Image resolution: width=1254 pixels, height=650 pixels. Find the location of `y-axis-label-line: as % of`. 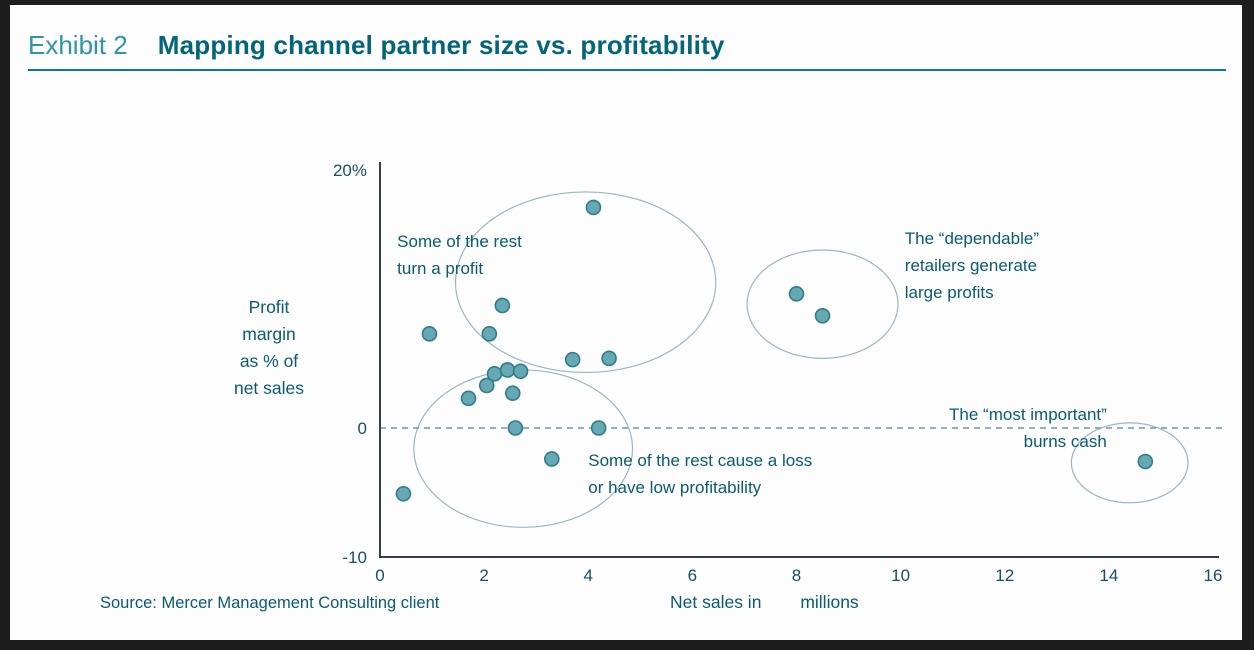

y-axis-label-line: as % of is located at coordinates (269, 361).